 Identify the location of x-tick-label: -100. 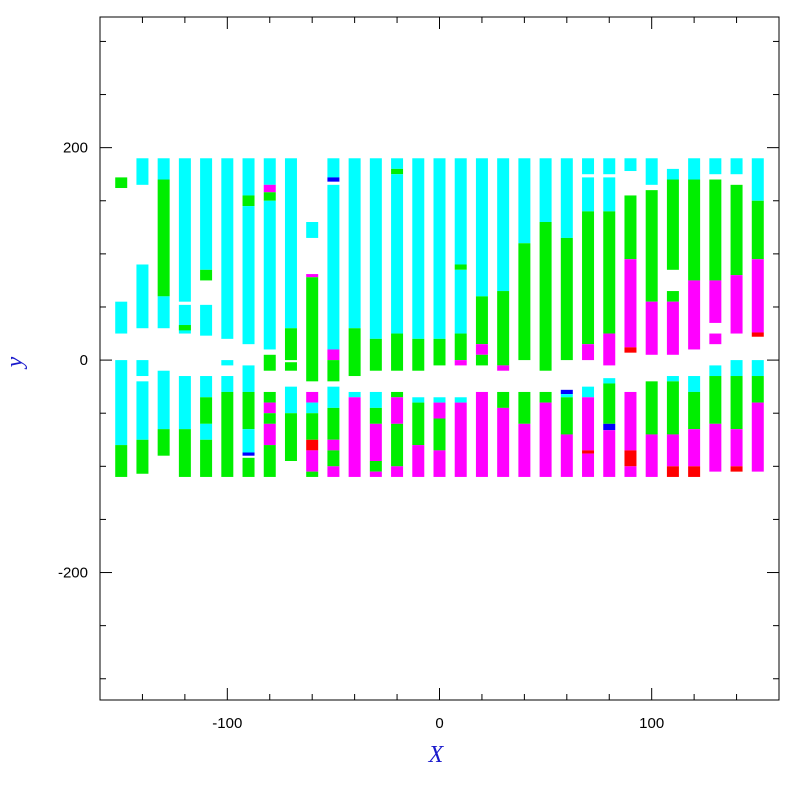
(227, 723).